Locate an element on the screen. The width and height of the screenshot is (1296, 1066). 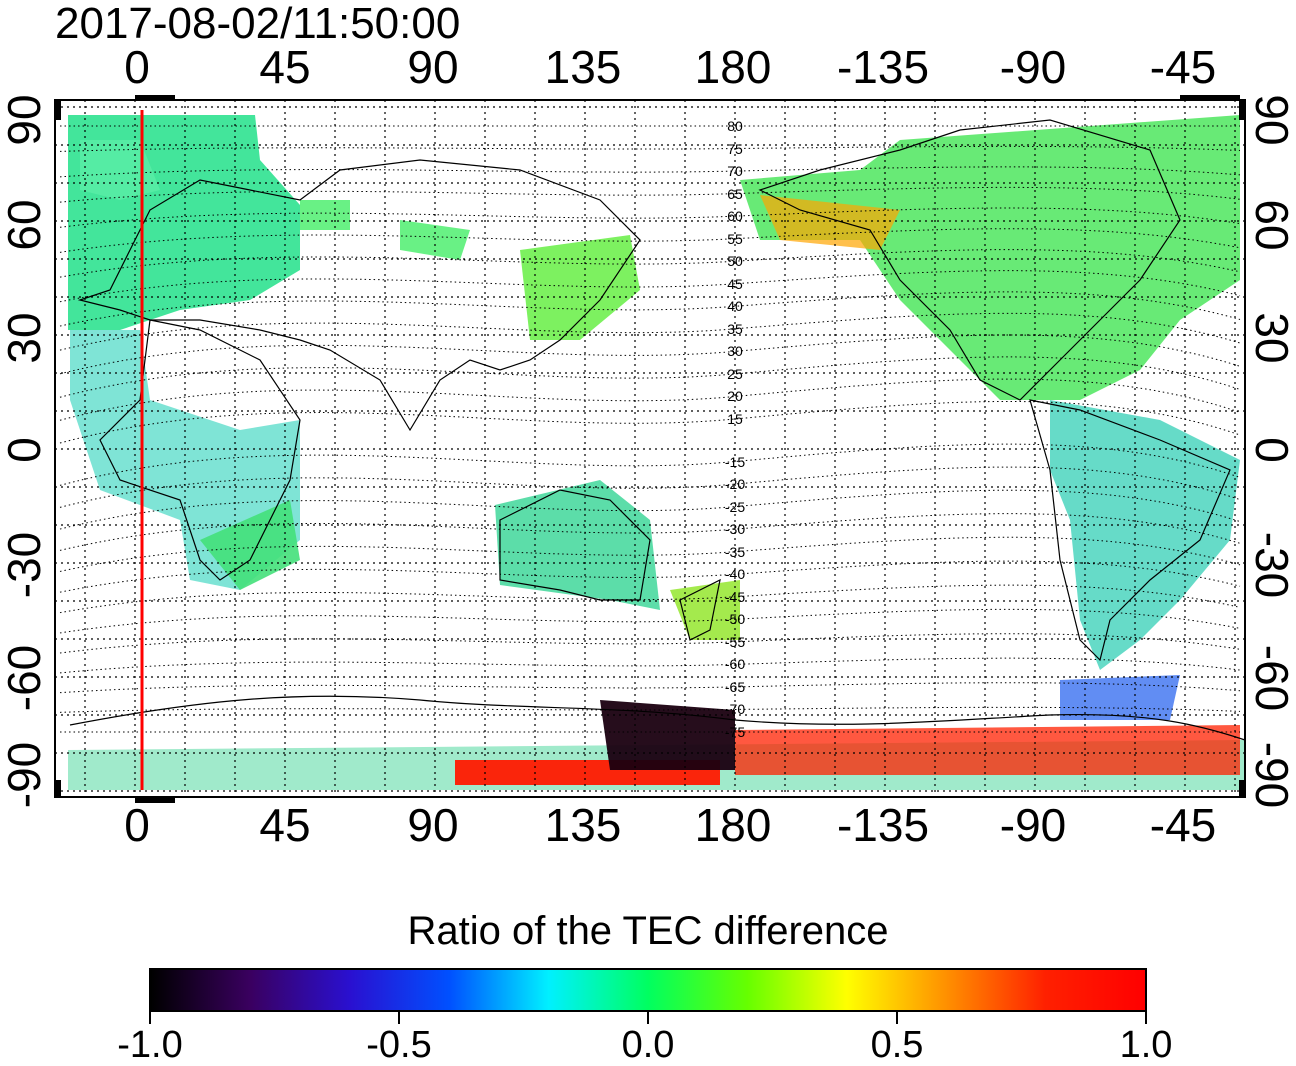
right-tick-label: -30 is located at coordinates (1271, 565).